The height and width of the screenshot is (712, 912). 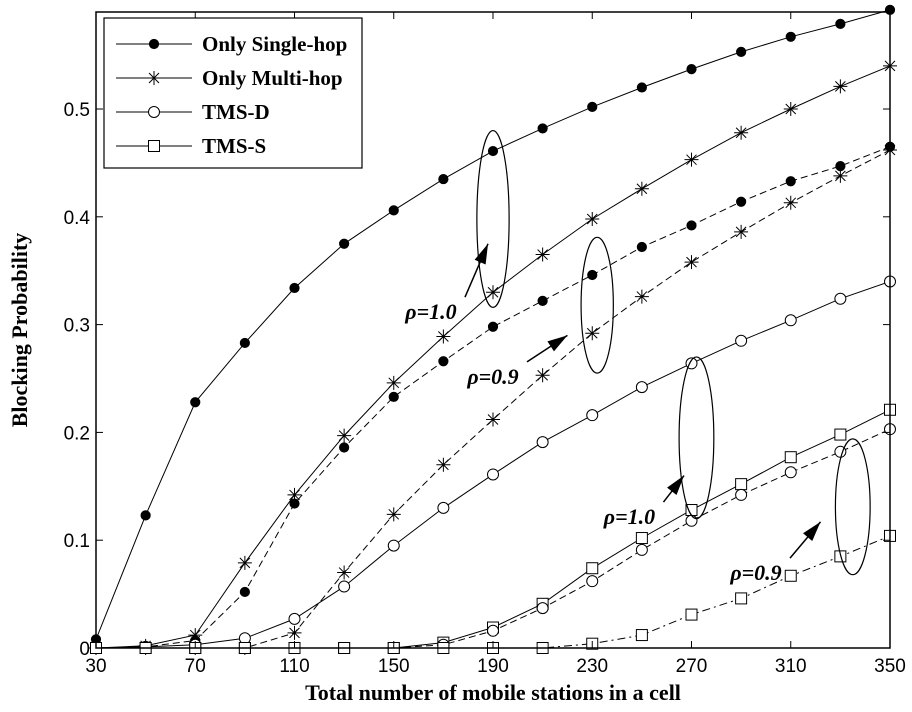 I want to click on legend-marker, so click(x=154, y=44).